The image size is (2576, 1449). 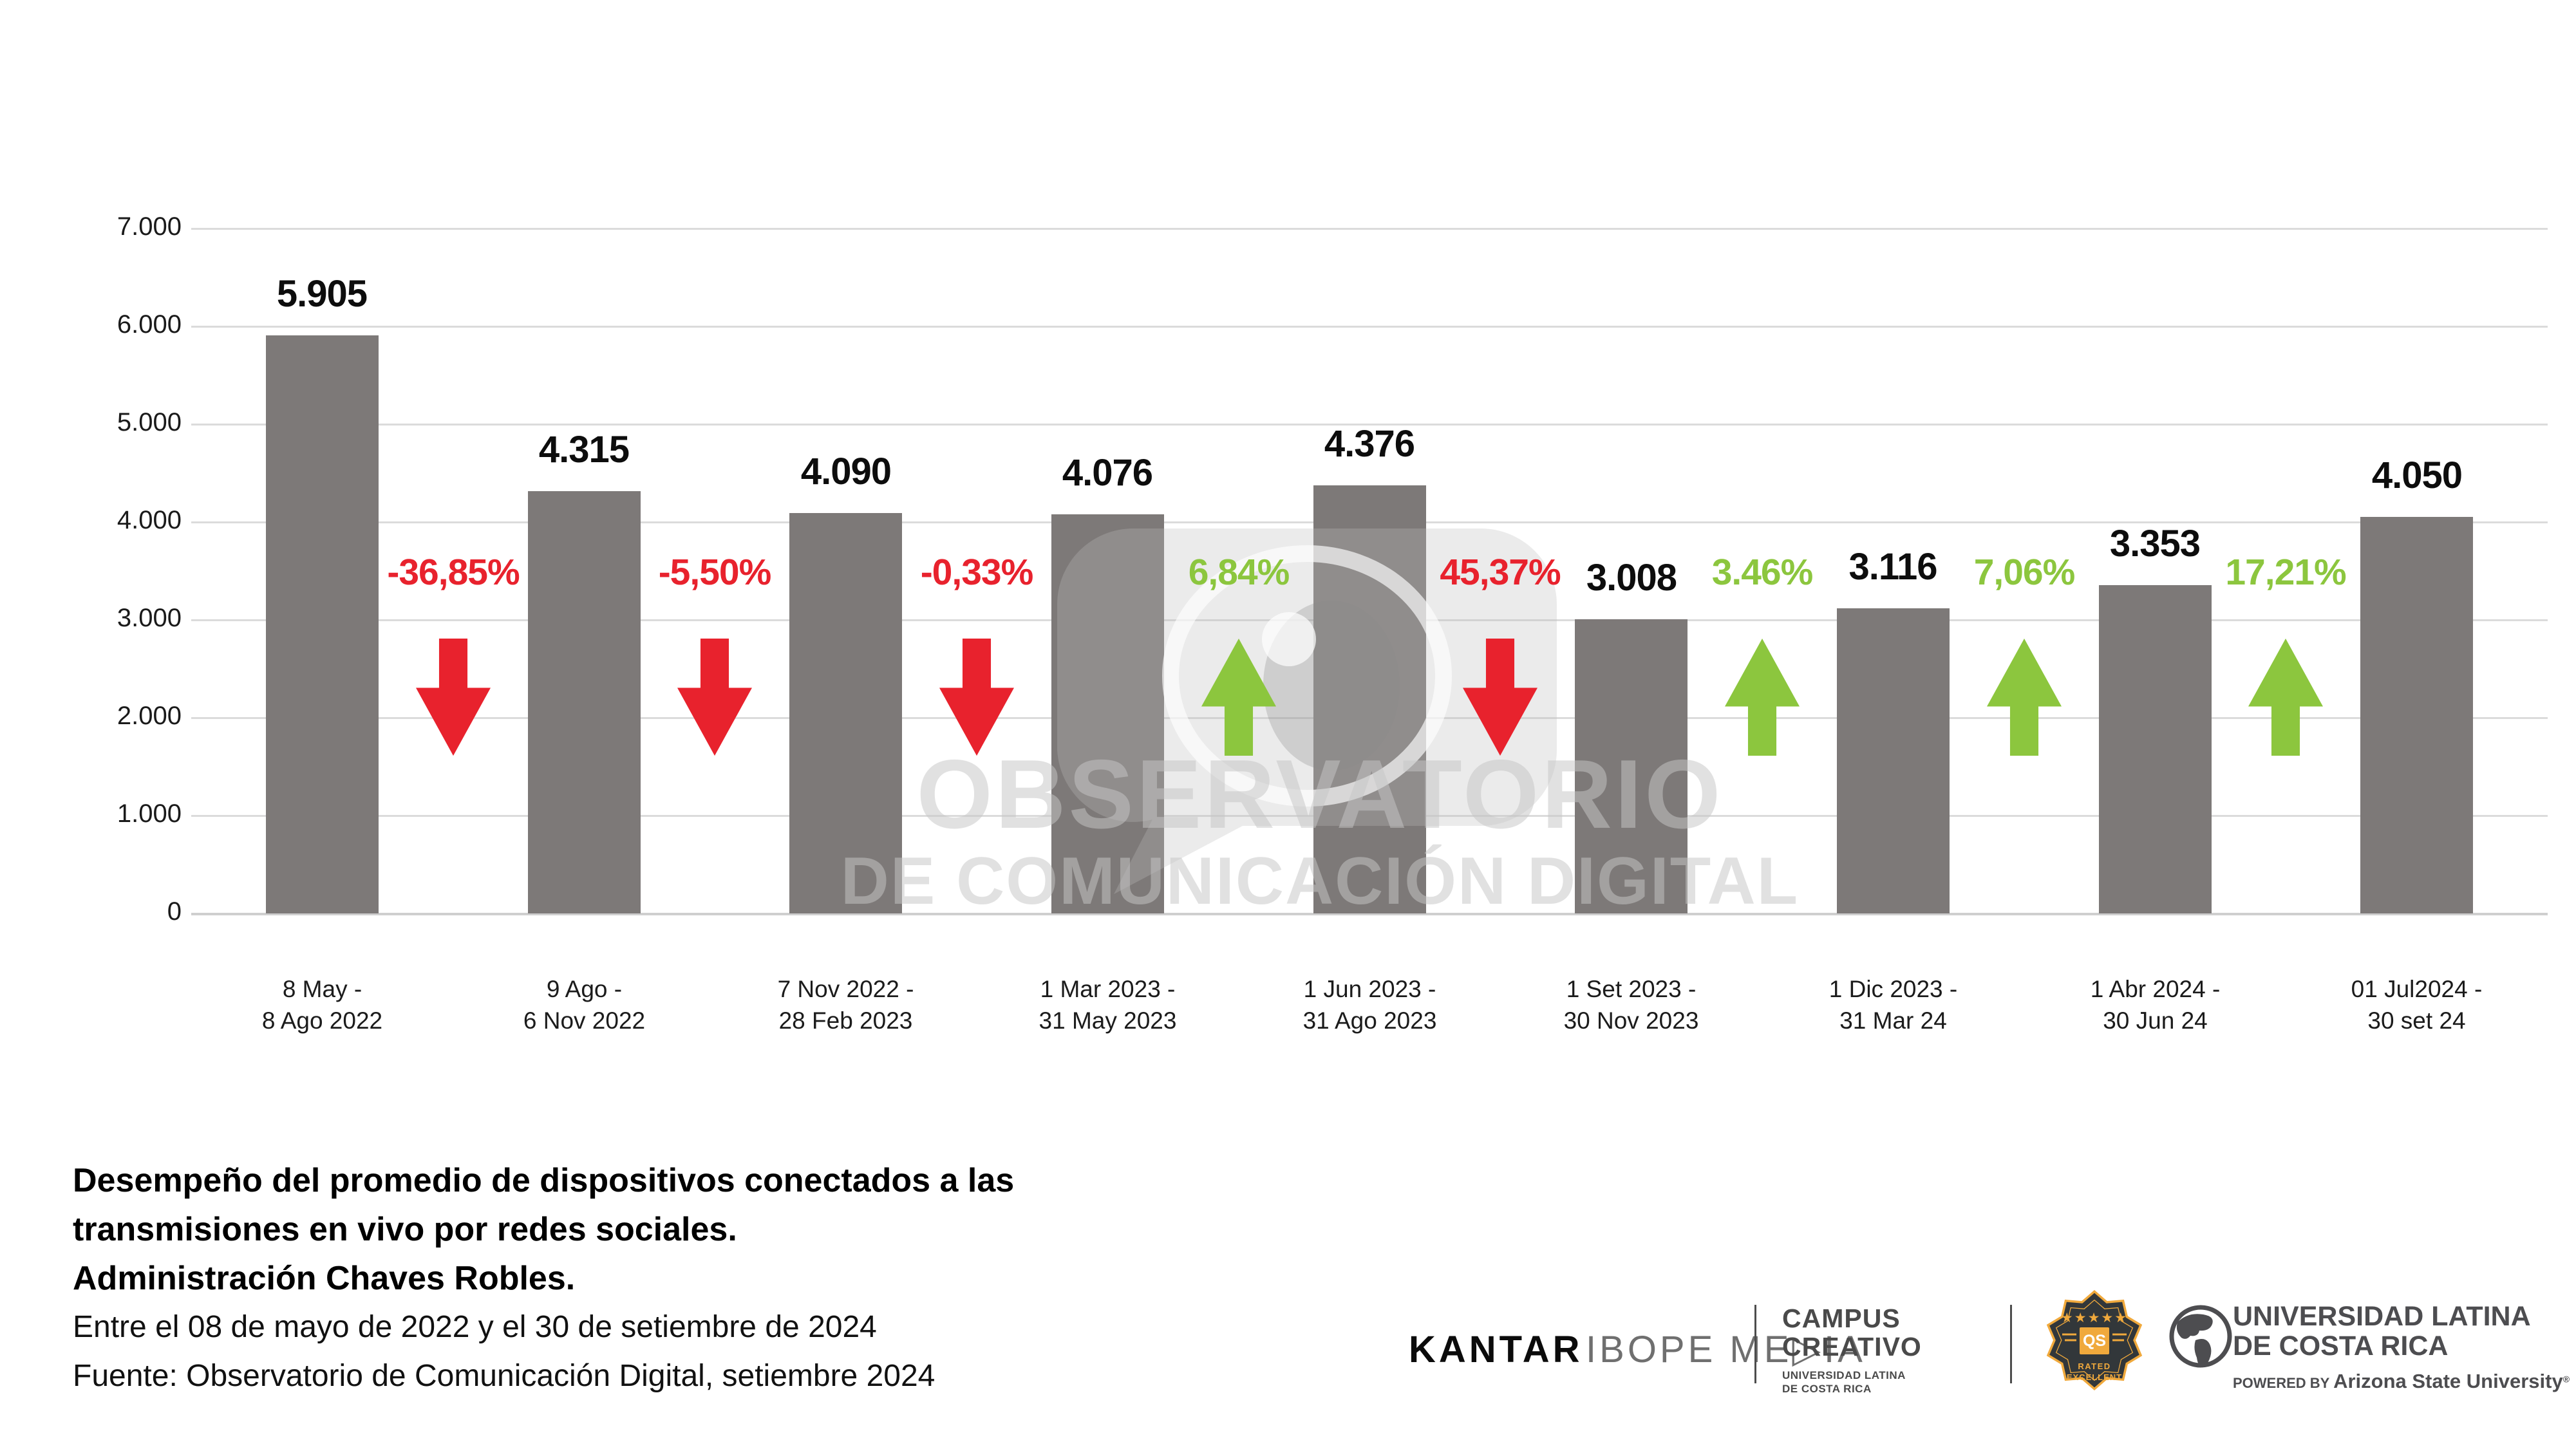 I want to click on x-axis-category-label: 1 Dic 2023 -31 Mar 24, so click(x=1893, y=1005).